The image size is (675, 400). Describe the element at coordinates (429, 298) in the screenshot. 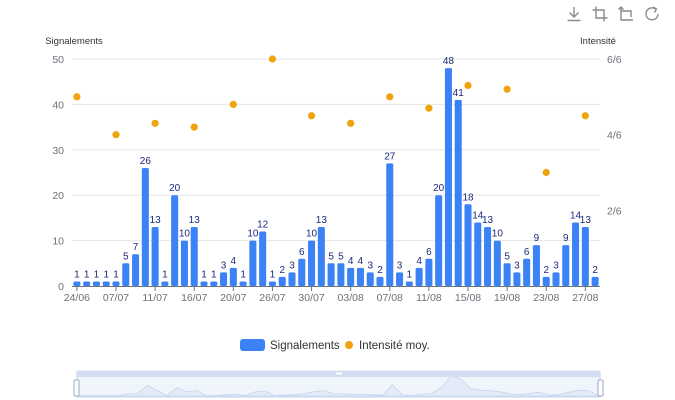

I see `x-axis-tick-label: 11/08` at that location.